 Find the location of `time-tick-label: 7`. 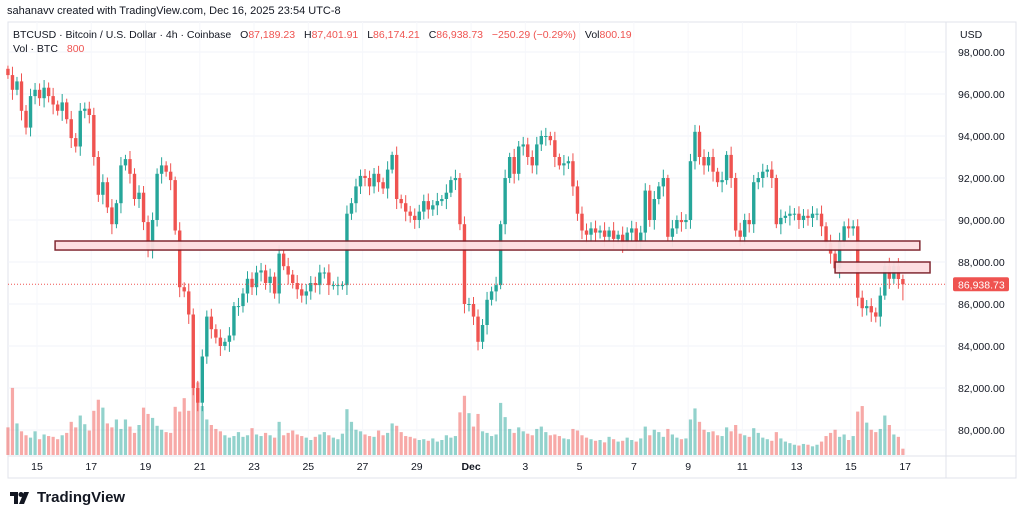

time-tick-label: 7 is located at coordinates (634, 467).